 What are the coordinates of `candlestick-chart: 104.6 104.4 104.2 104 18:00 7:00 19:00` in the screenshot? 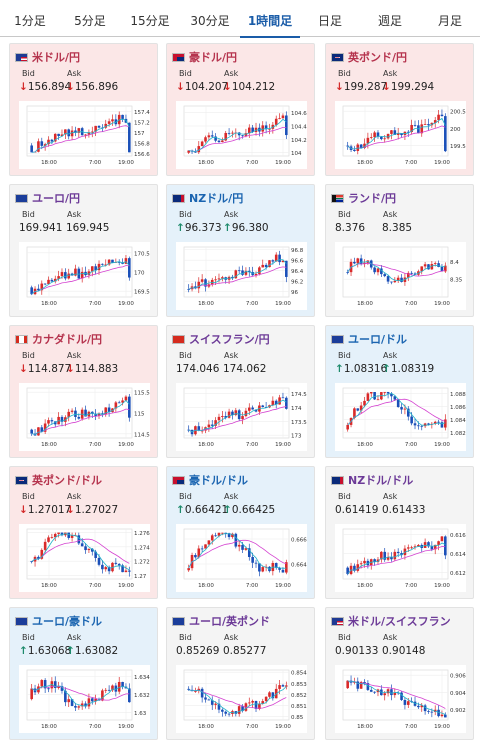 It's located at (241, 135).